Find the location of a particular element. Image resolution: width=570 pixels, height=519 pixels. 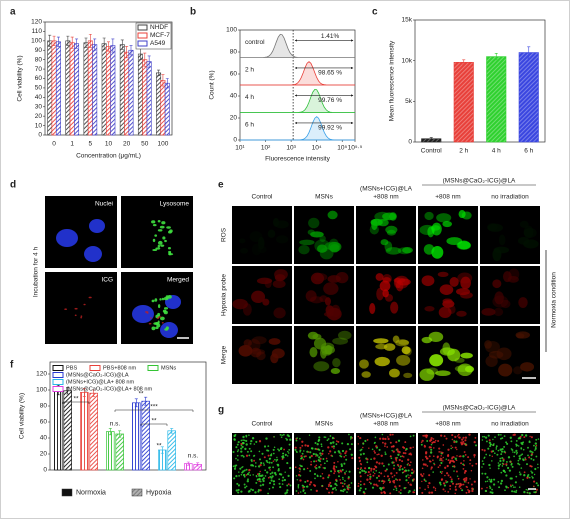

micrograph-label: Merged is located at coordinates (178, 280).